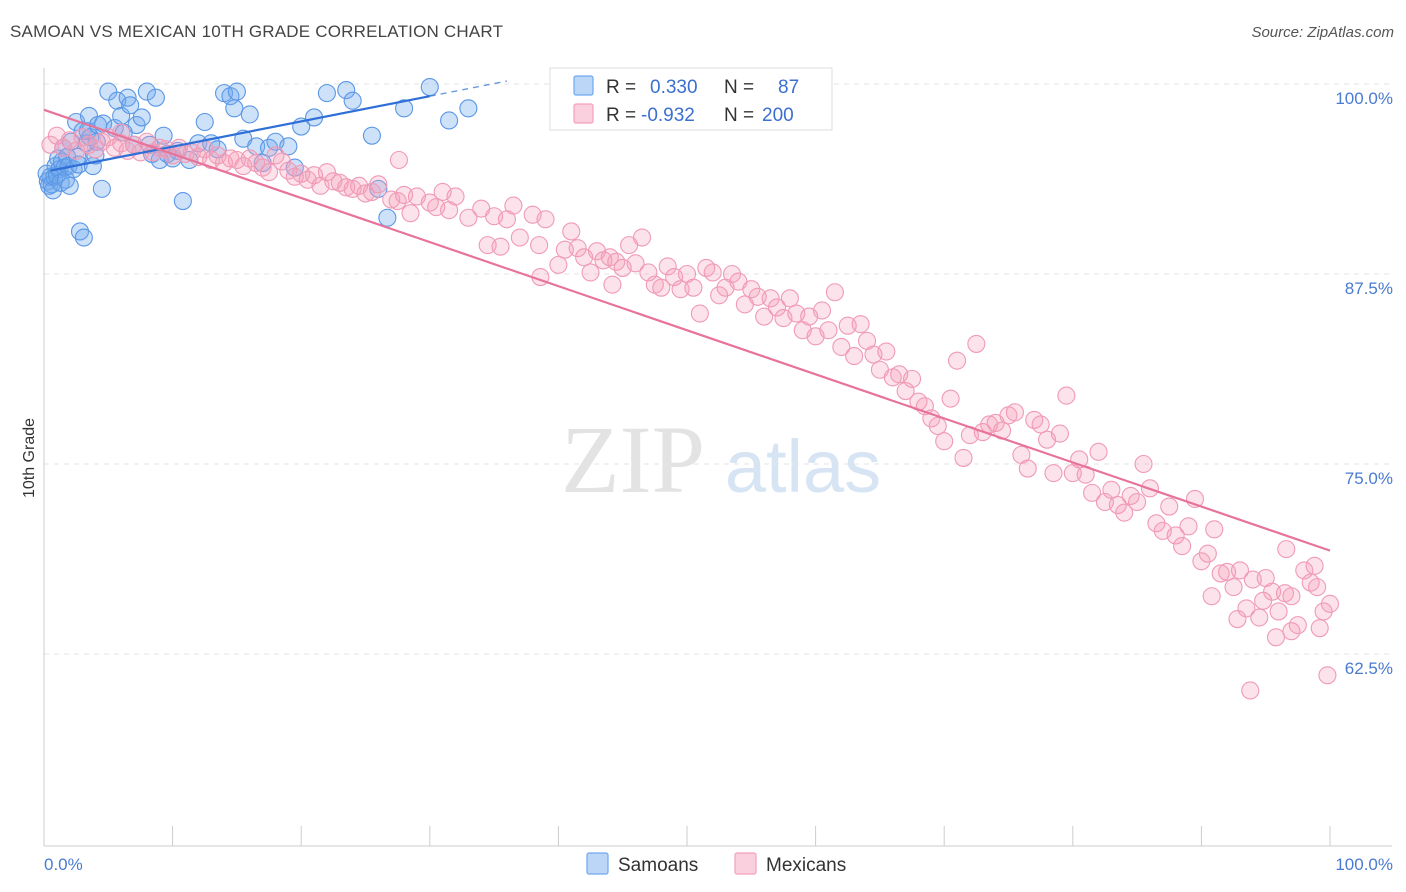  Describe the element at coordinates (1369, 478) in the screenshot. I see `y-tick-label: 75.0%` at that location.